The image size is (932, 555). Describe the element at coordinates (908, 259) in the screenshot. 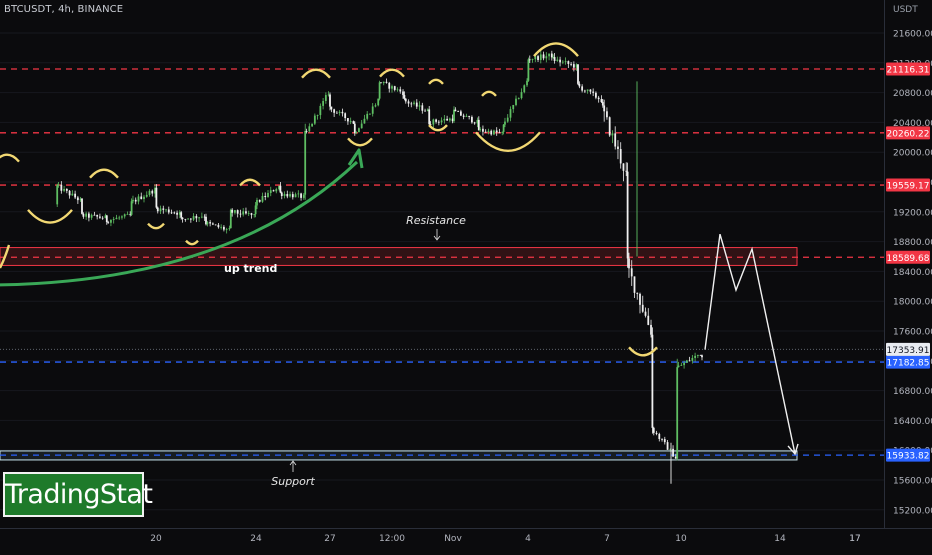

I see `level-price-label: 18589.68` at that location.